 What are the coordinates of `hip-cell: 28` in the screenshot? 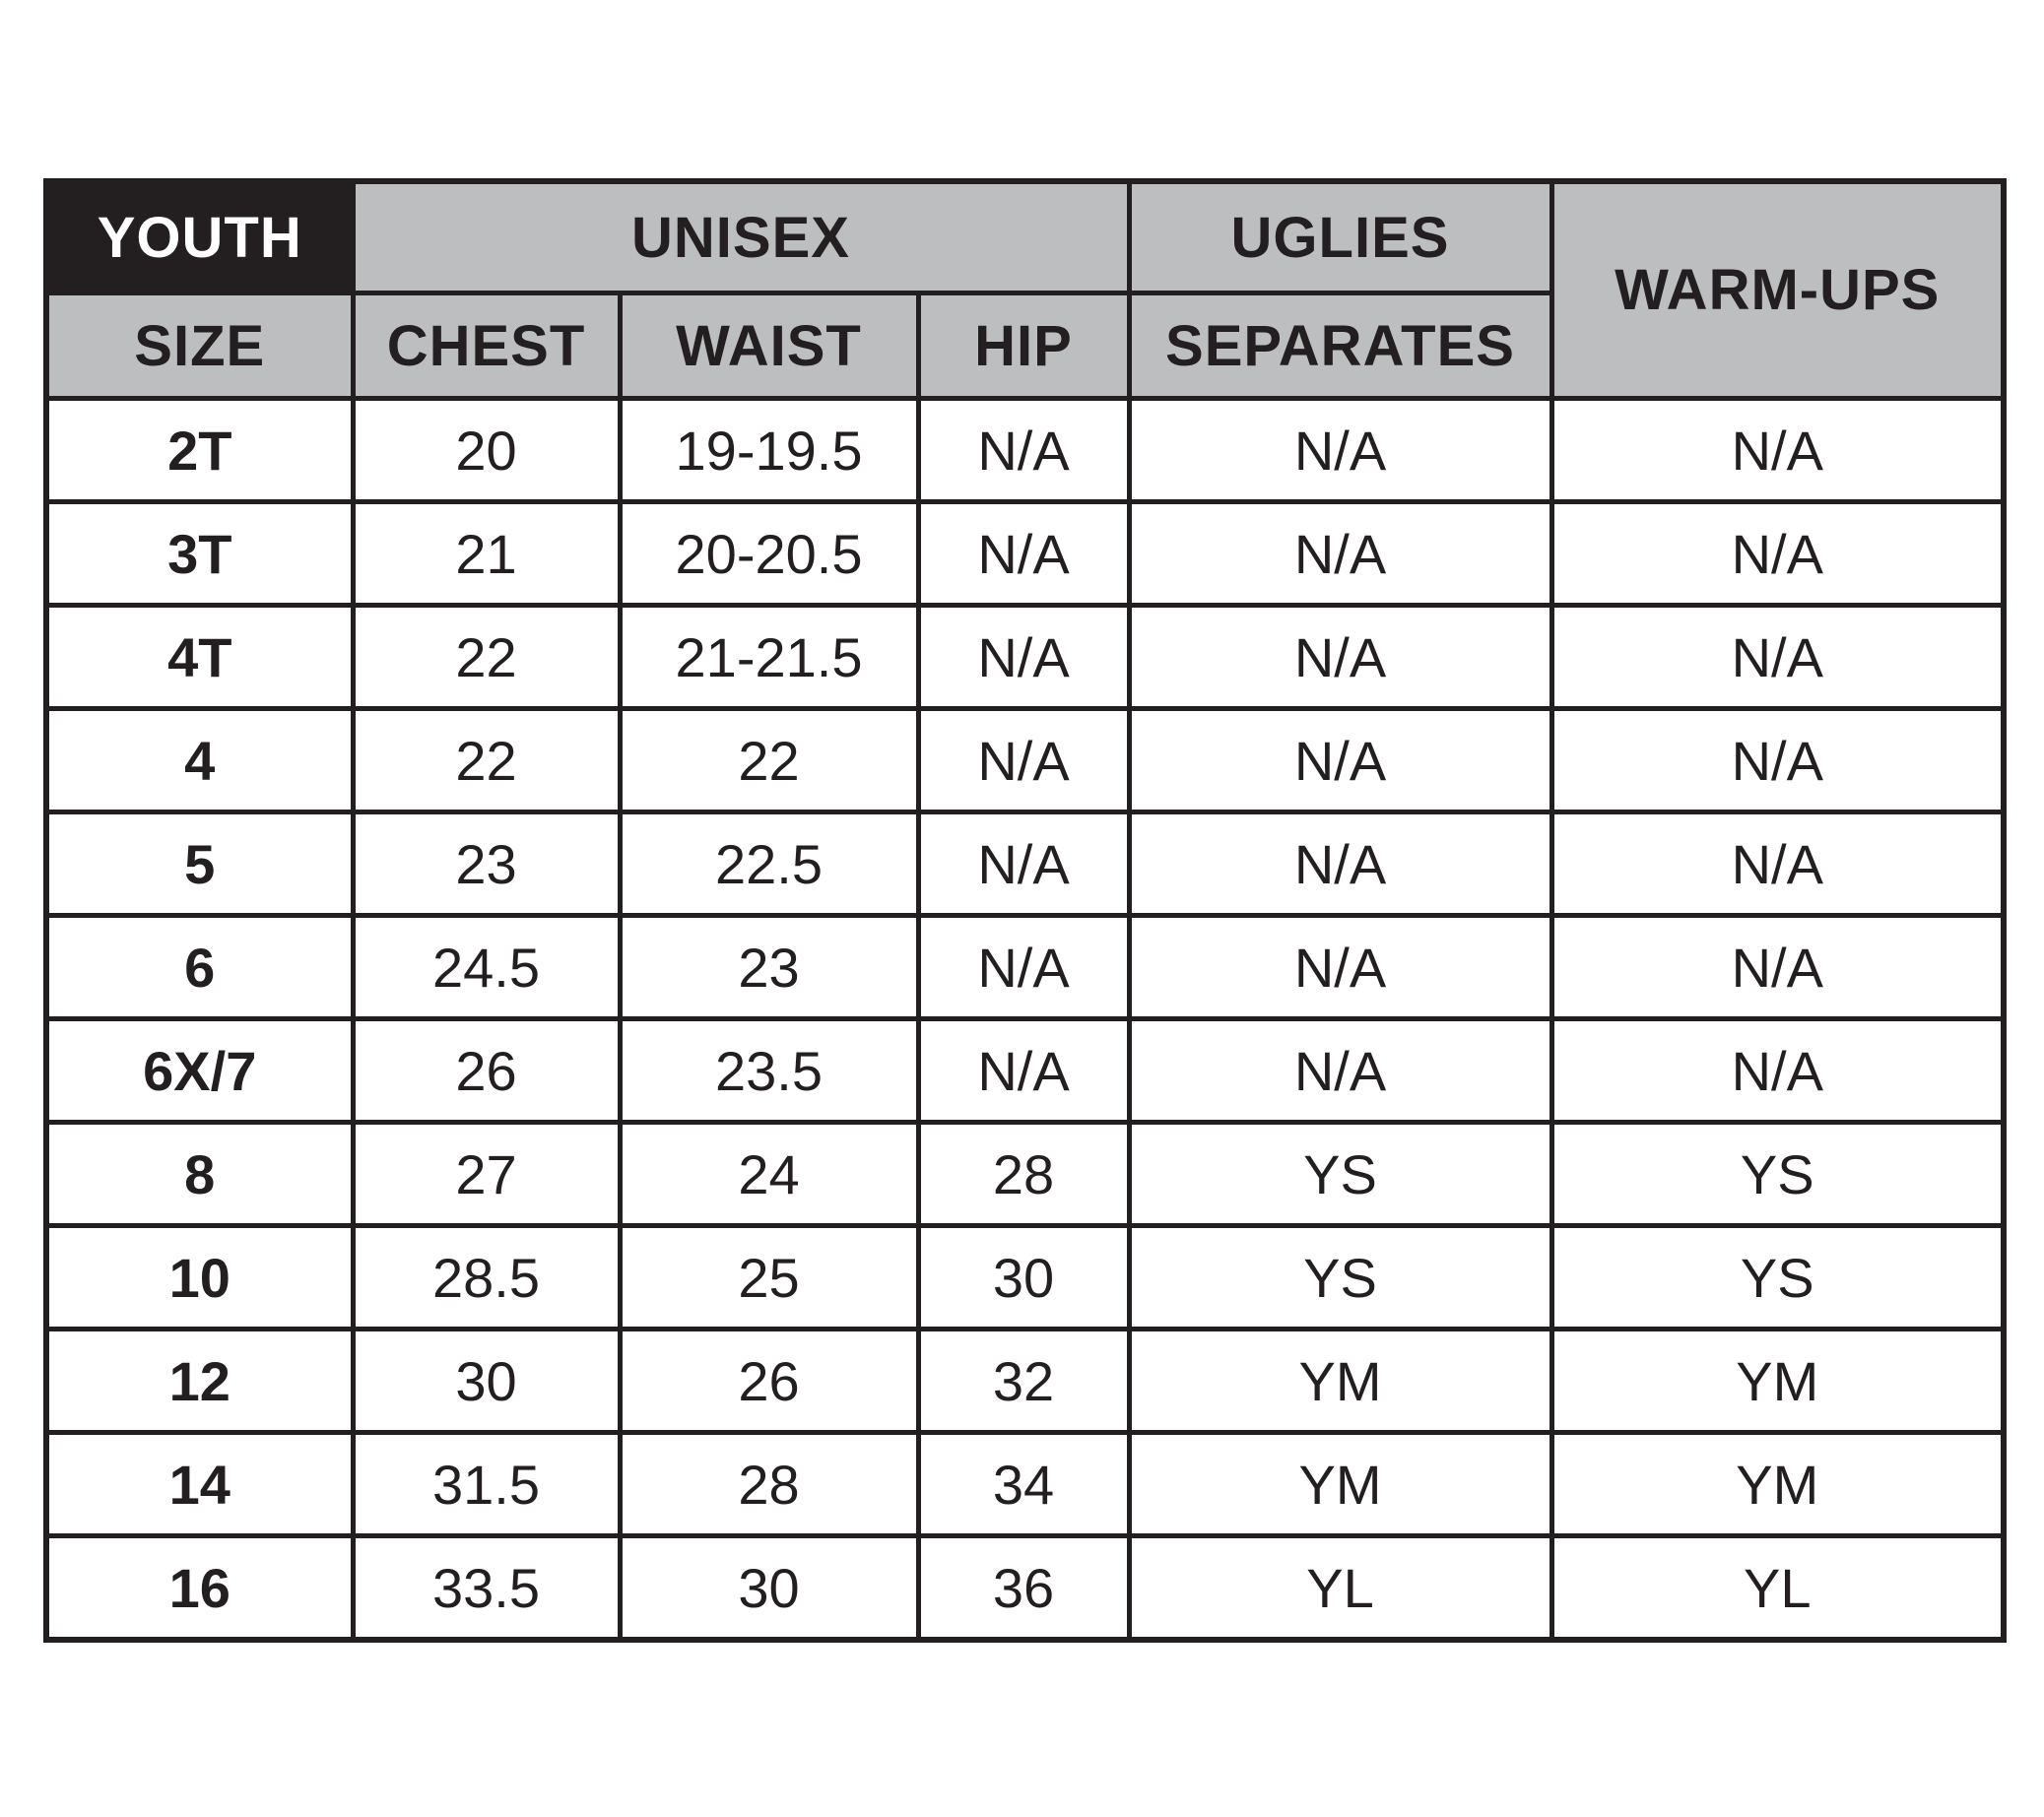 It's located at (1024, 1174).